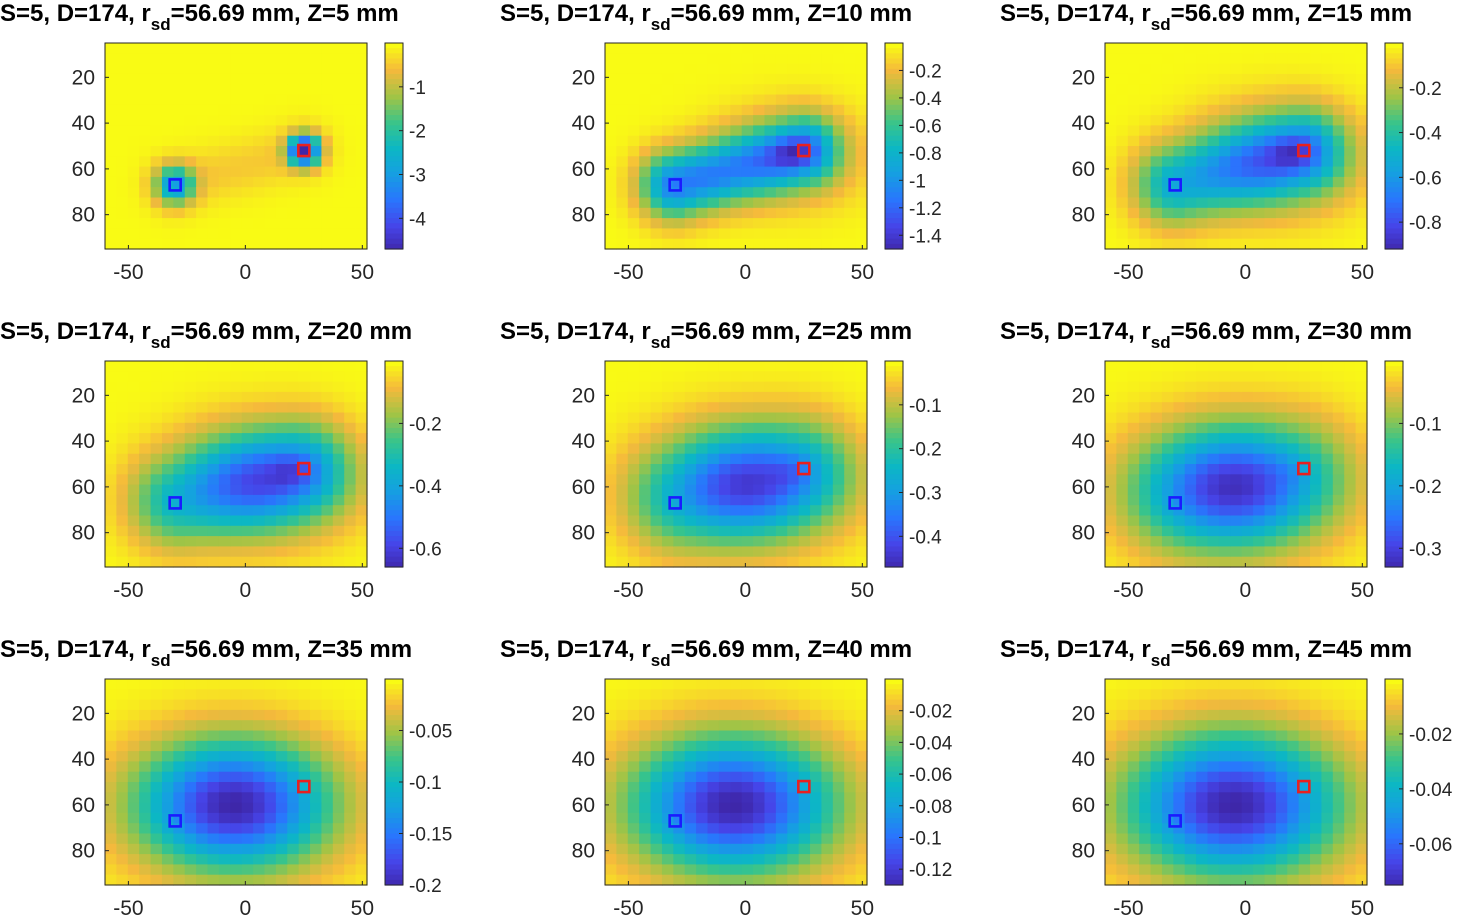 Image resolution: width=1468 pixels, height=917 pixels. What do you see at coordinates (925, 154) in the screenshot?
I see `colorbar-tick-label: -0.8` at bounding box center [925, 154].